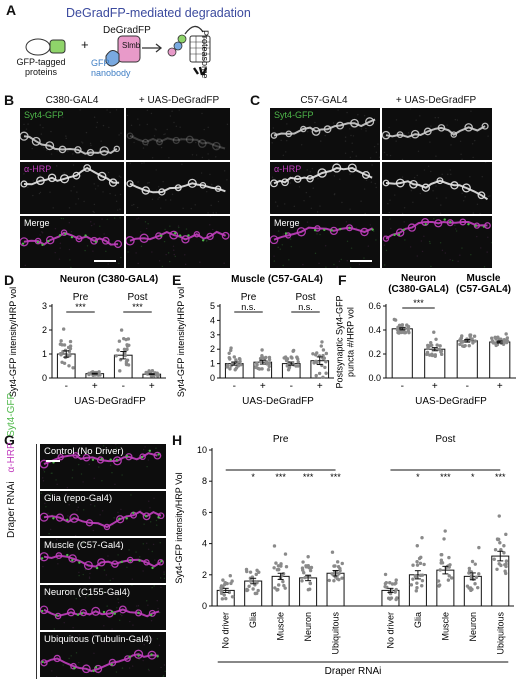 This screenshot has width=520, height=679. I want to click on proteasome-label: Proteasome, so click(205, 54).